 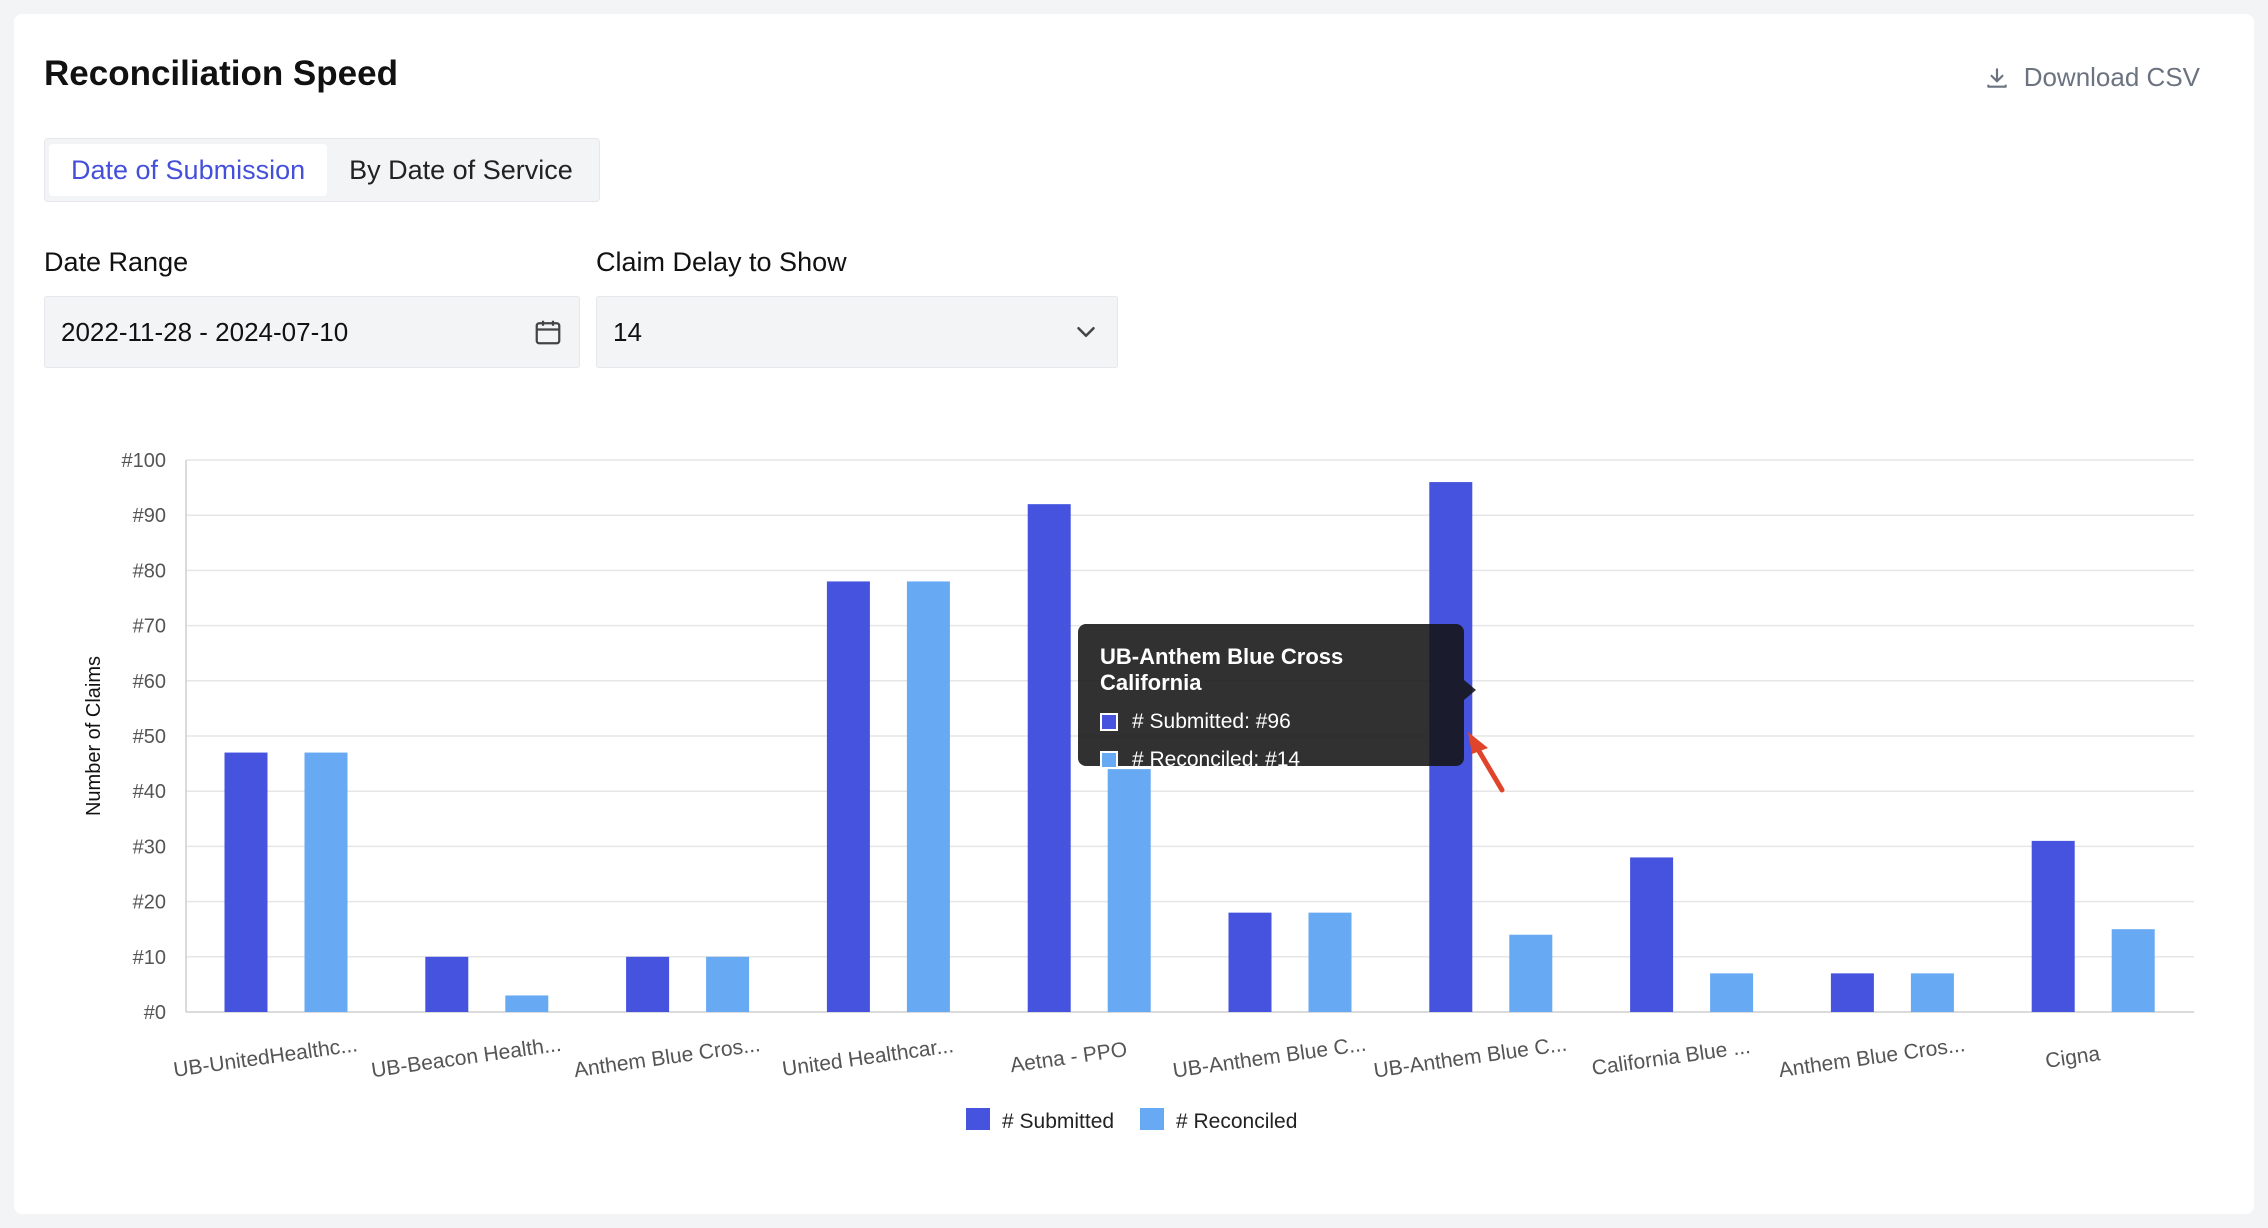 I want to click on x-tick-label: Cigna, so click(x=2073, y=1057).